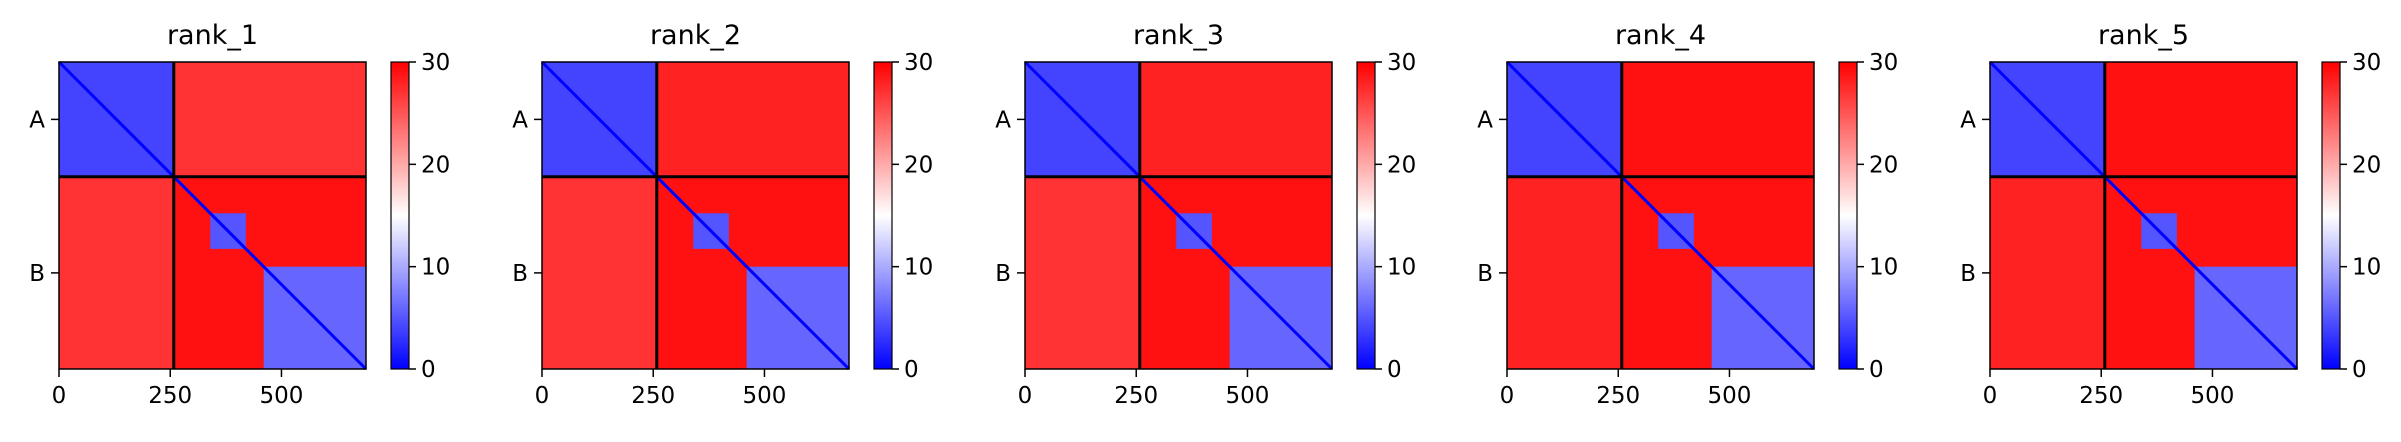 This screenshot has width=2401, height=442. Describe the element at coordinates (1660, 35) in the screenshot. I see `panel-title: rank_4` at that location.